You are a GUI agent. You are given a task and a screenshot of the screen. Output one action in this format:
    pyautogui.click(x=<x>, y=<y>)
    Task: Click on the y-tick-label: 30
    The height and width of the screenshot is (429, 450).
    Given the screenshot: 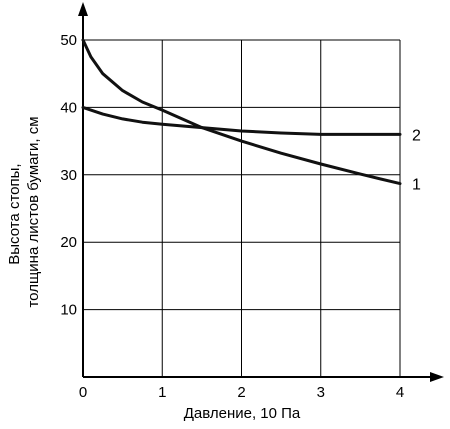 What is the action you would take?
    pyautogui.click(x=68, y=175)
    